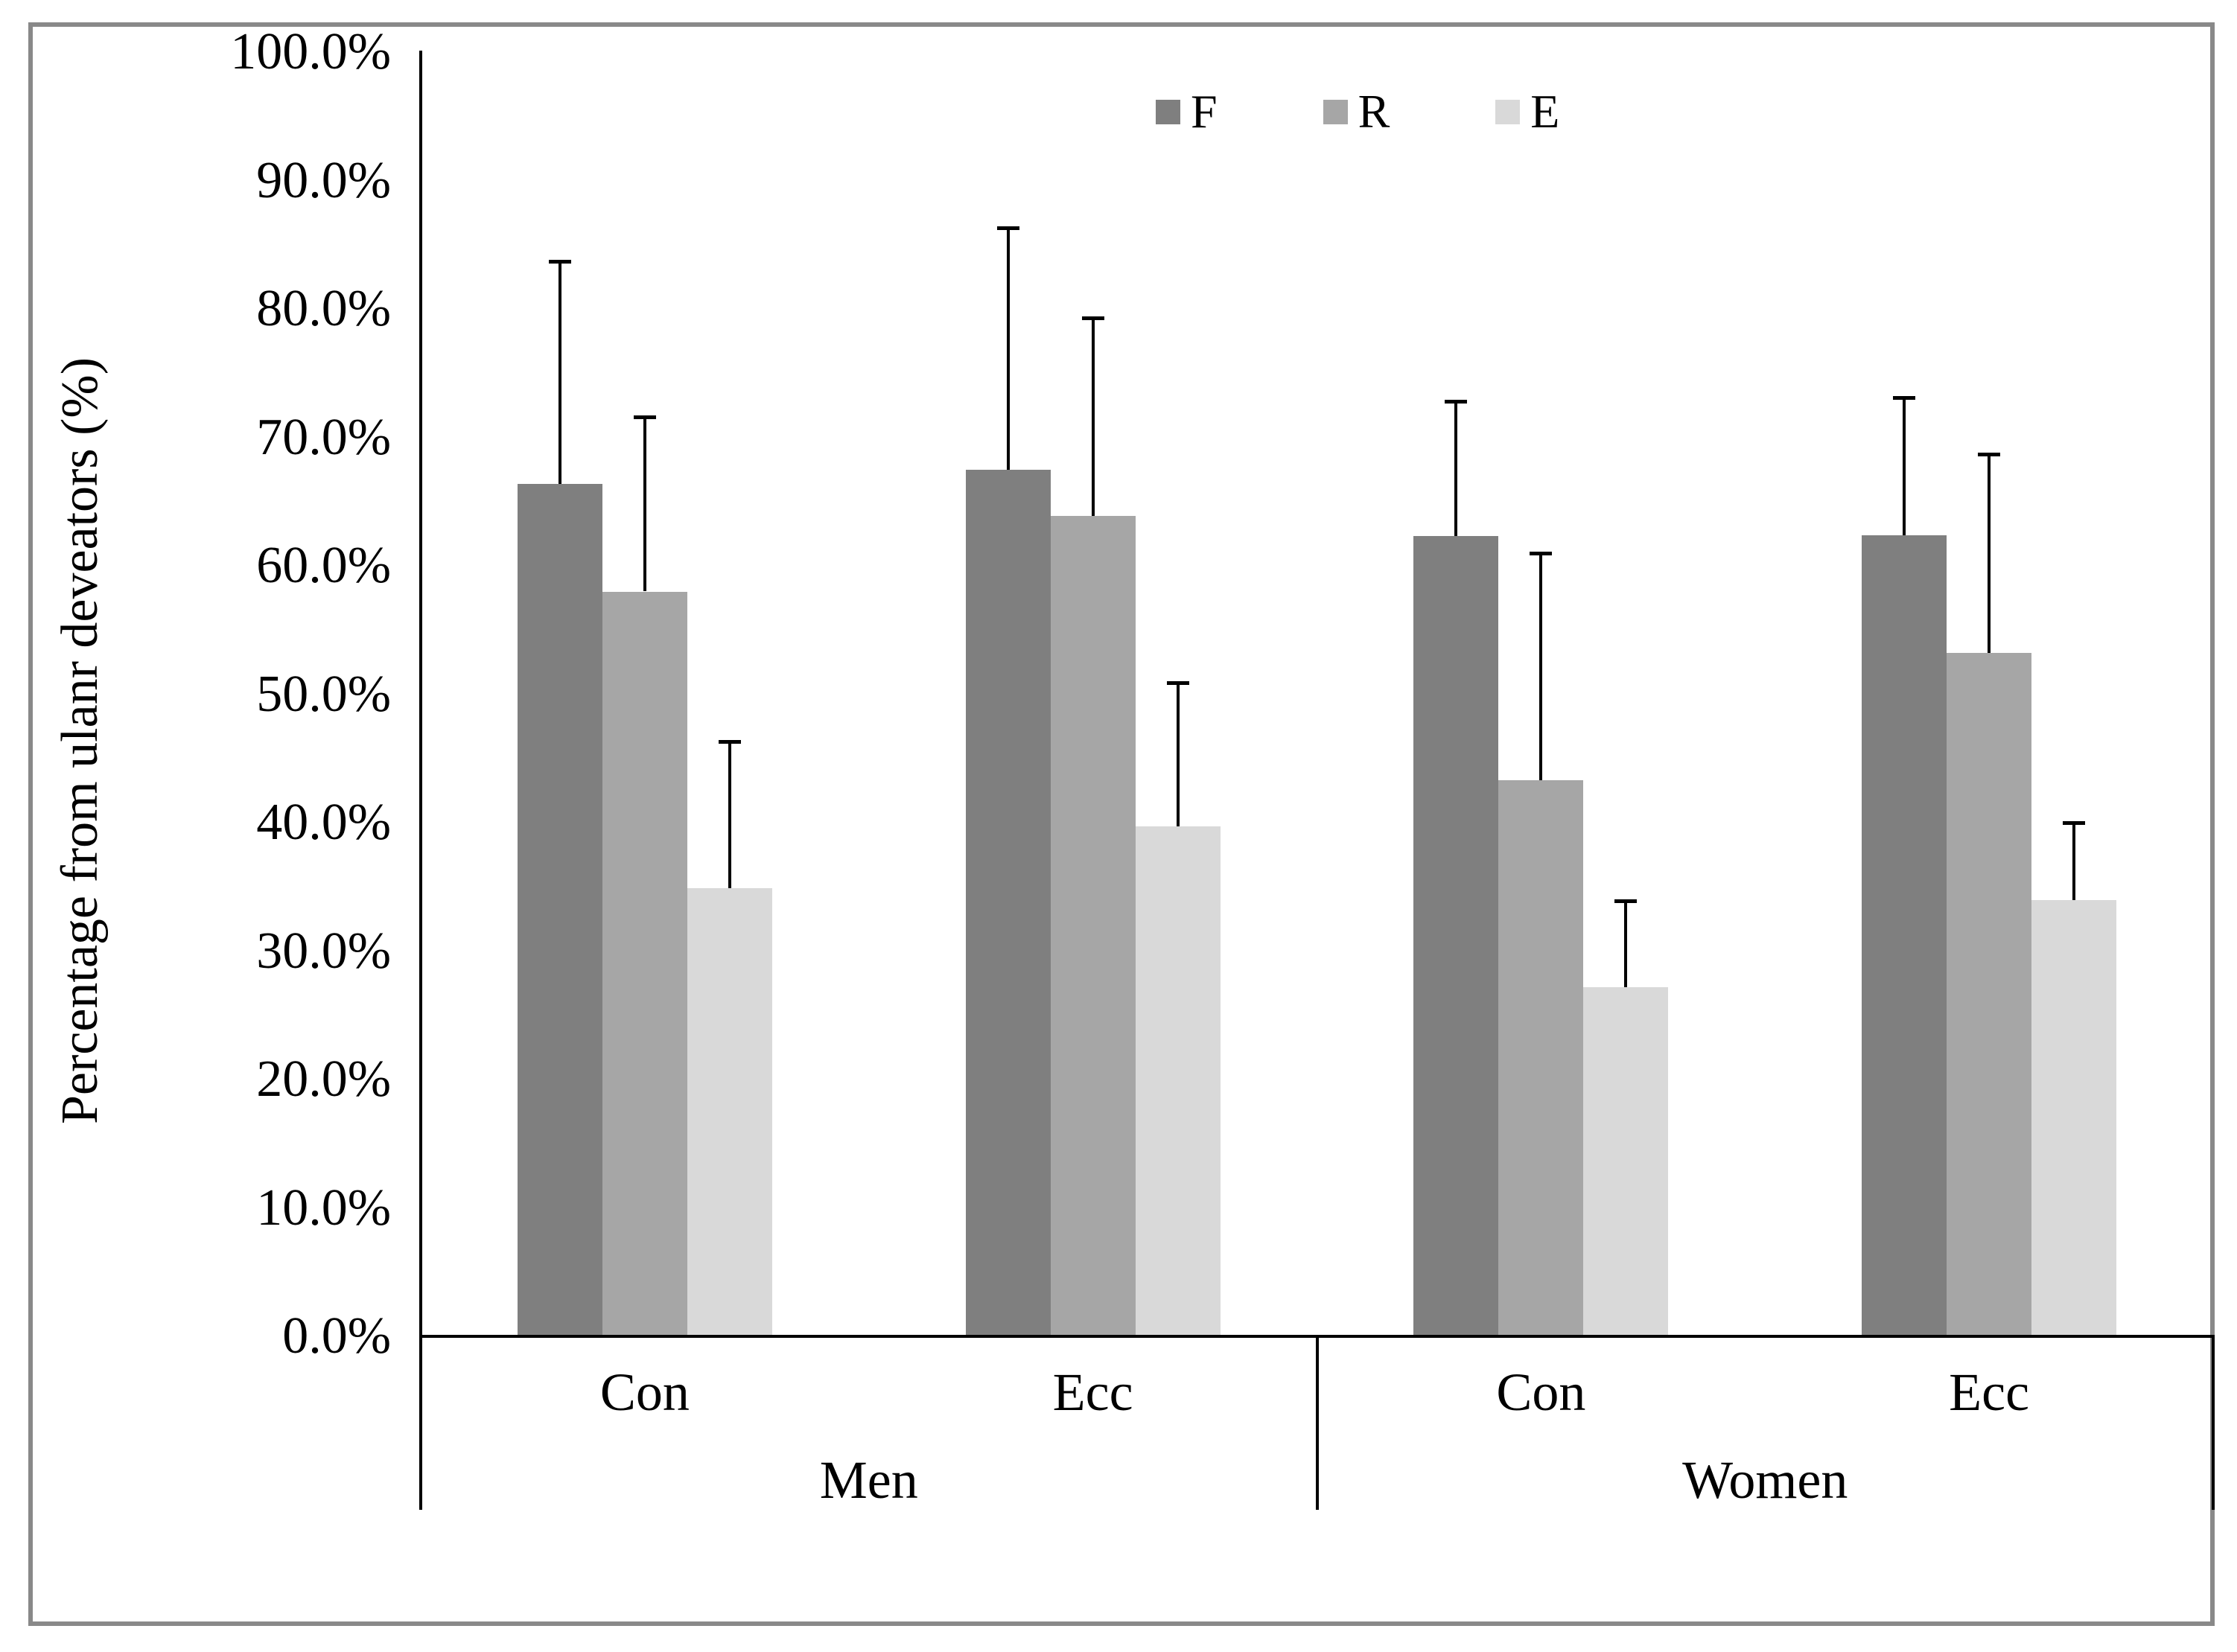 The width and height of the screenshot is (2237, 1652). I want to click on y-tick-label: 20.0%, so click(323, 1079).